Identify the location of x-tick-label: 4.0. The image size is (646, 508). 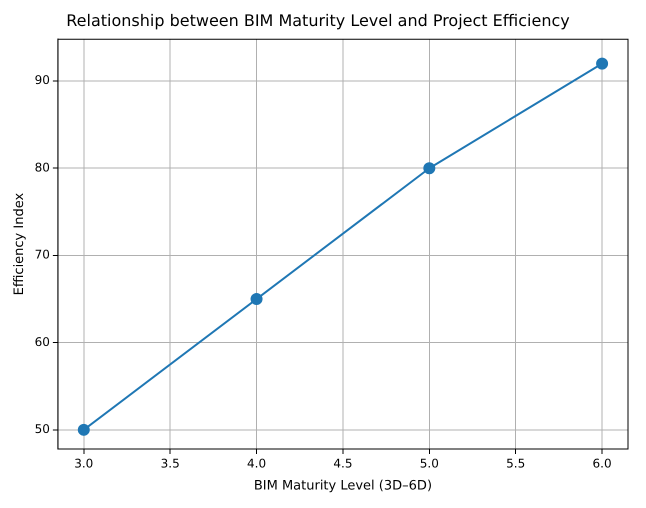
(256, 463).